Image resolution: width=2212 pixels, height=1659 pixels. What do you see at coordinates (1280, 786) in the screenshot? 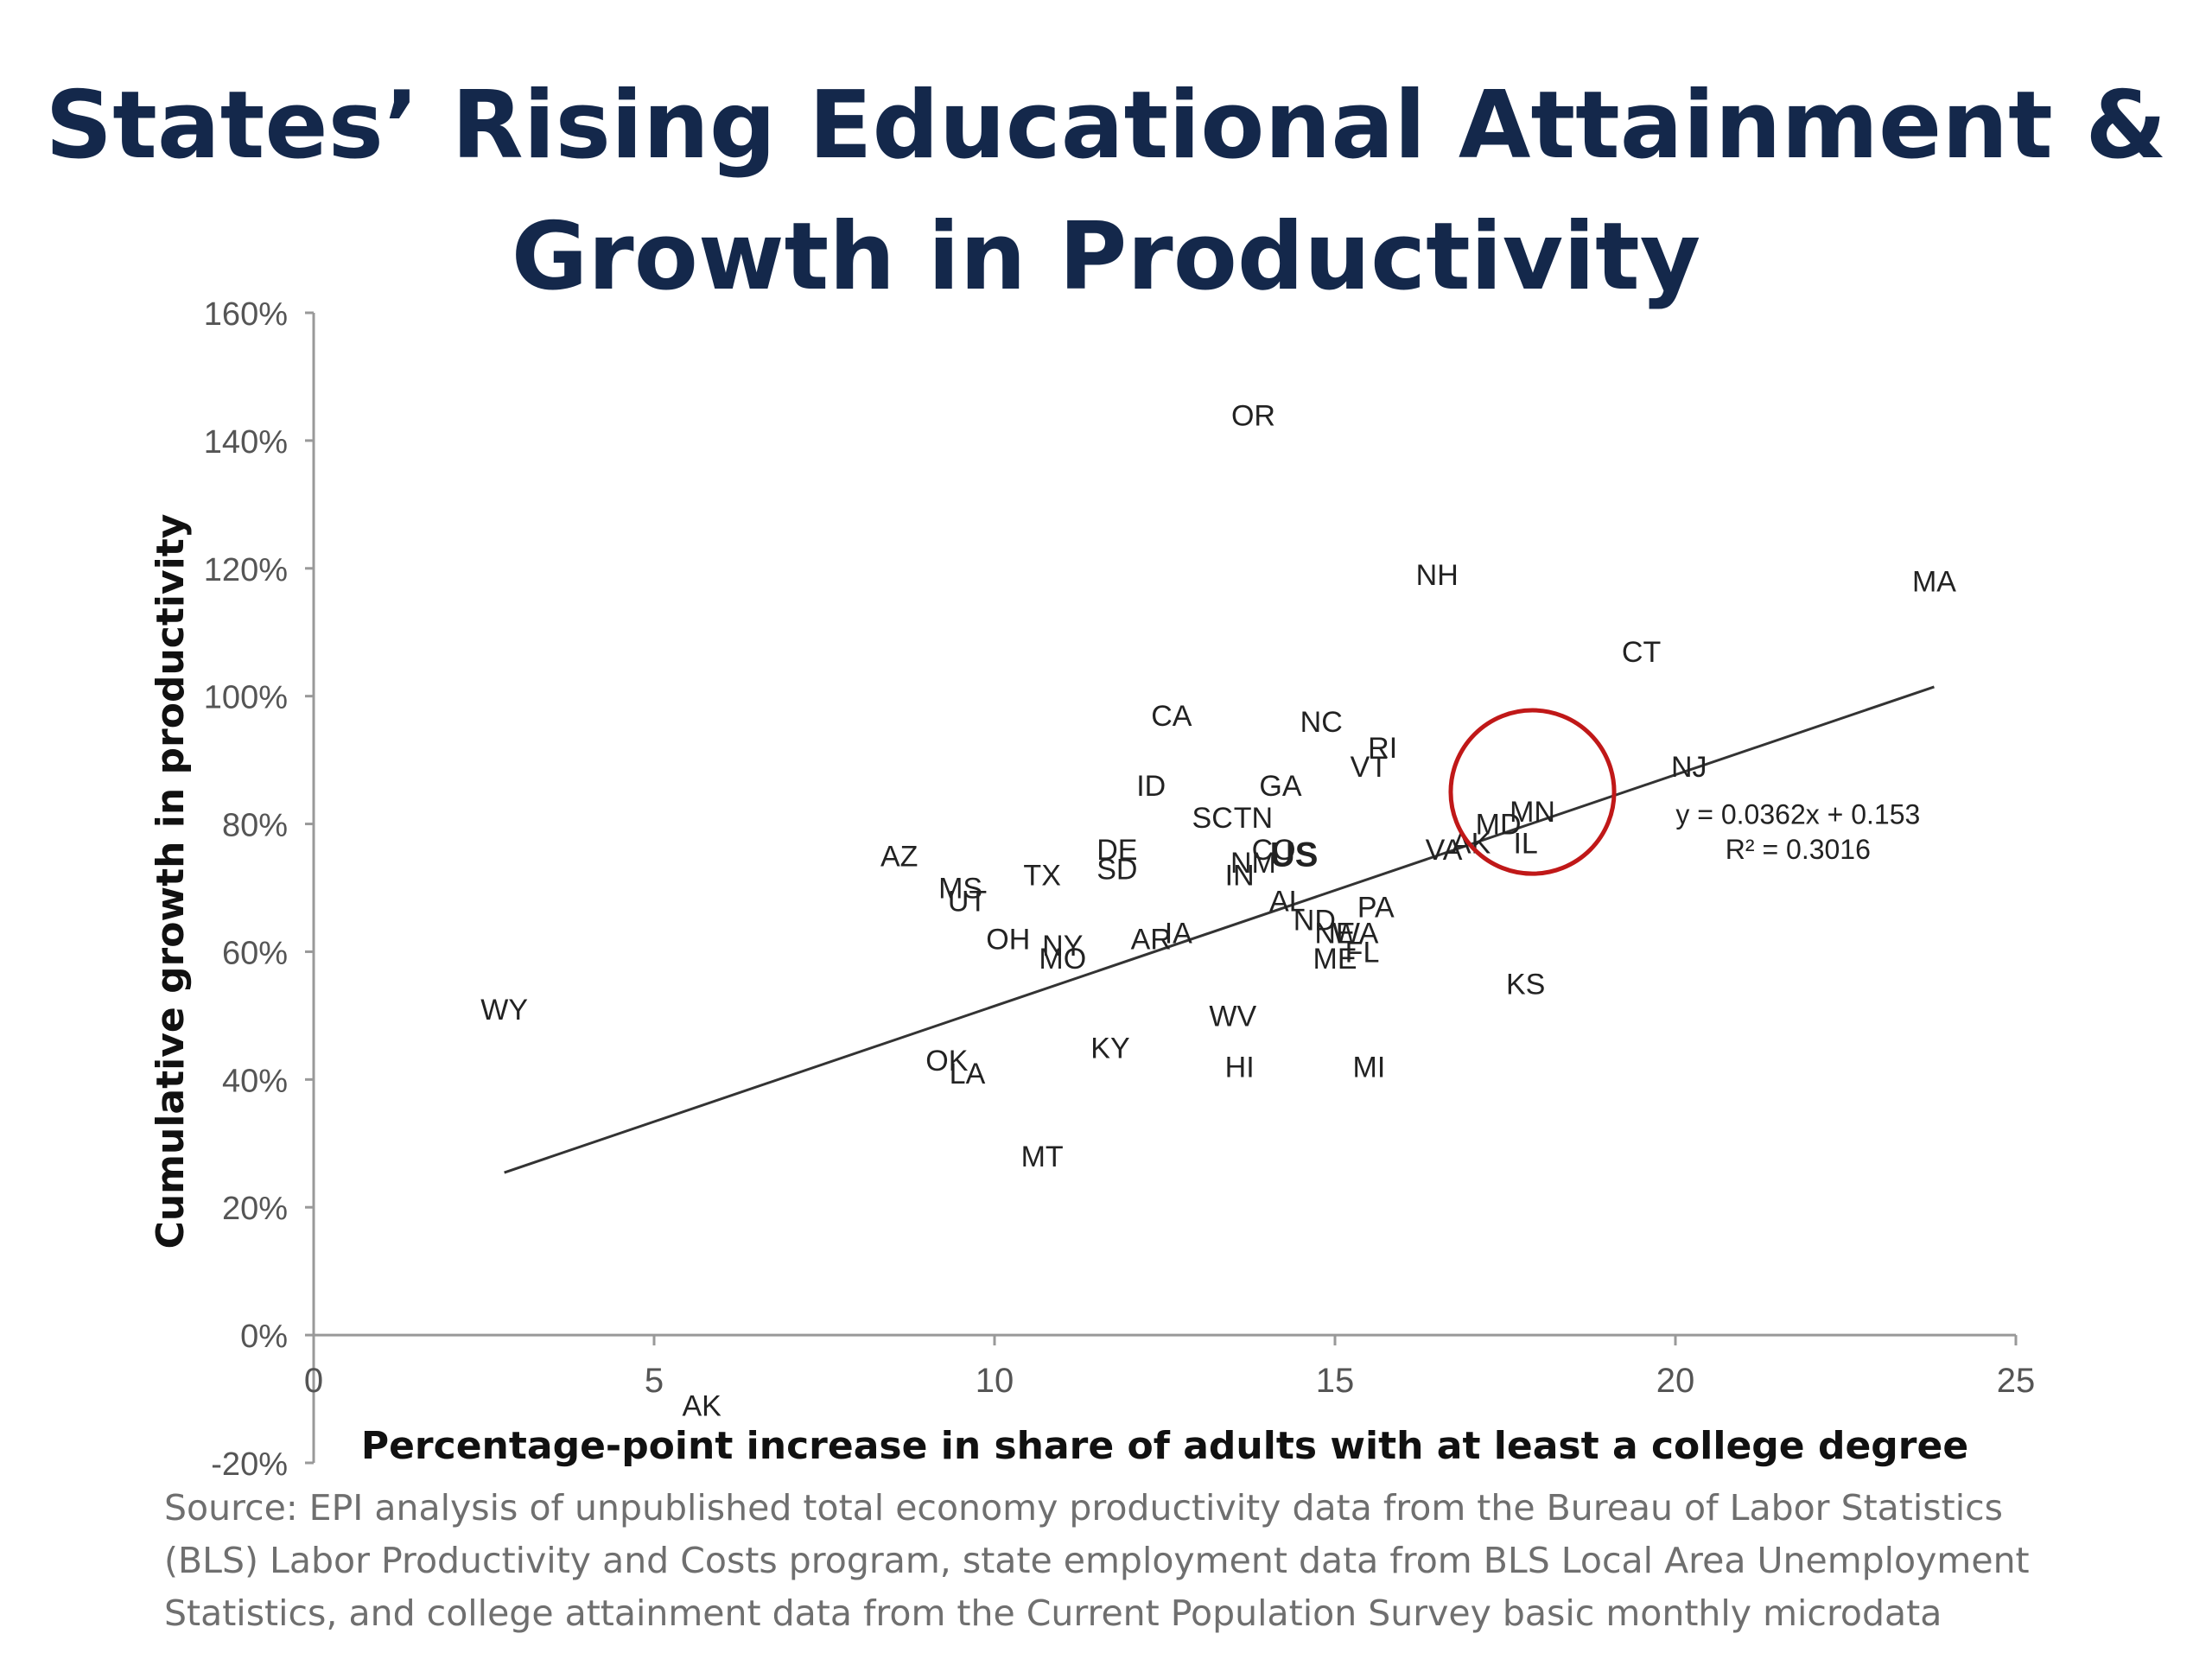
I see `data-point-label: GA` at bounding box center [1280, 786].